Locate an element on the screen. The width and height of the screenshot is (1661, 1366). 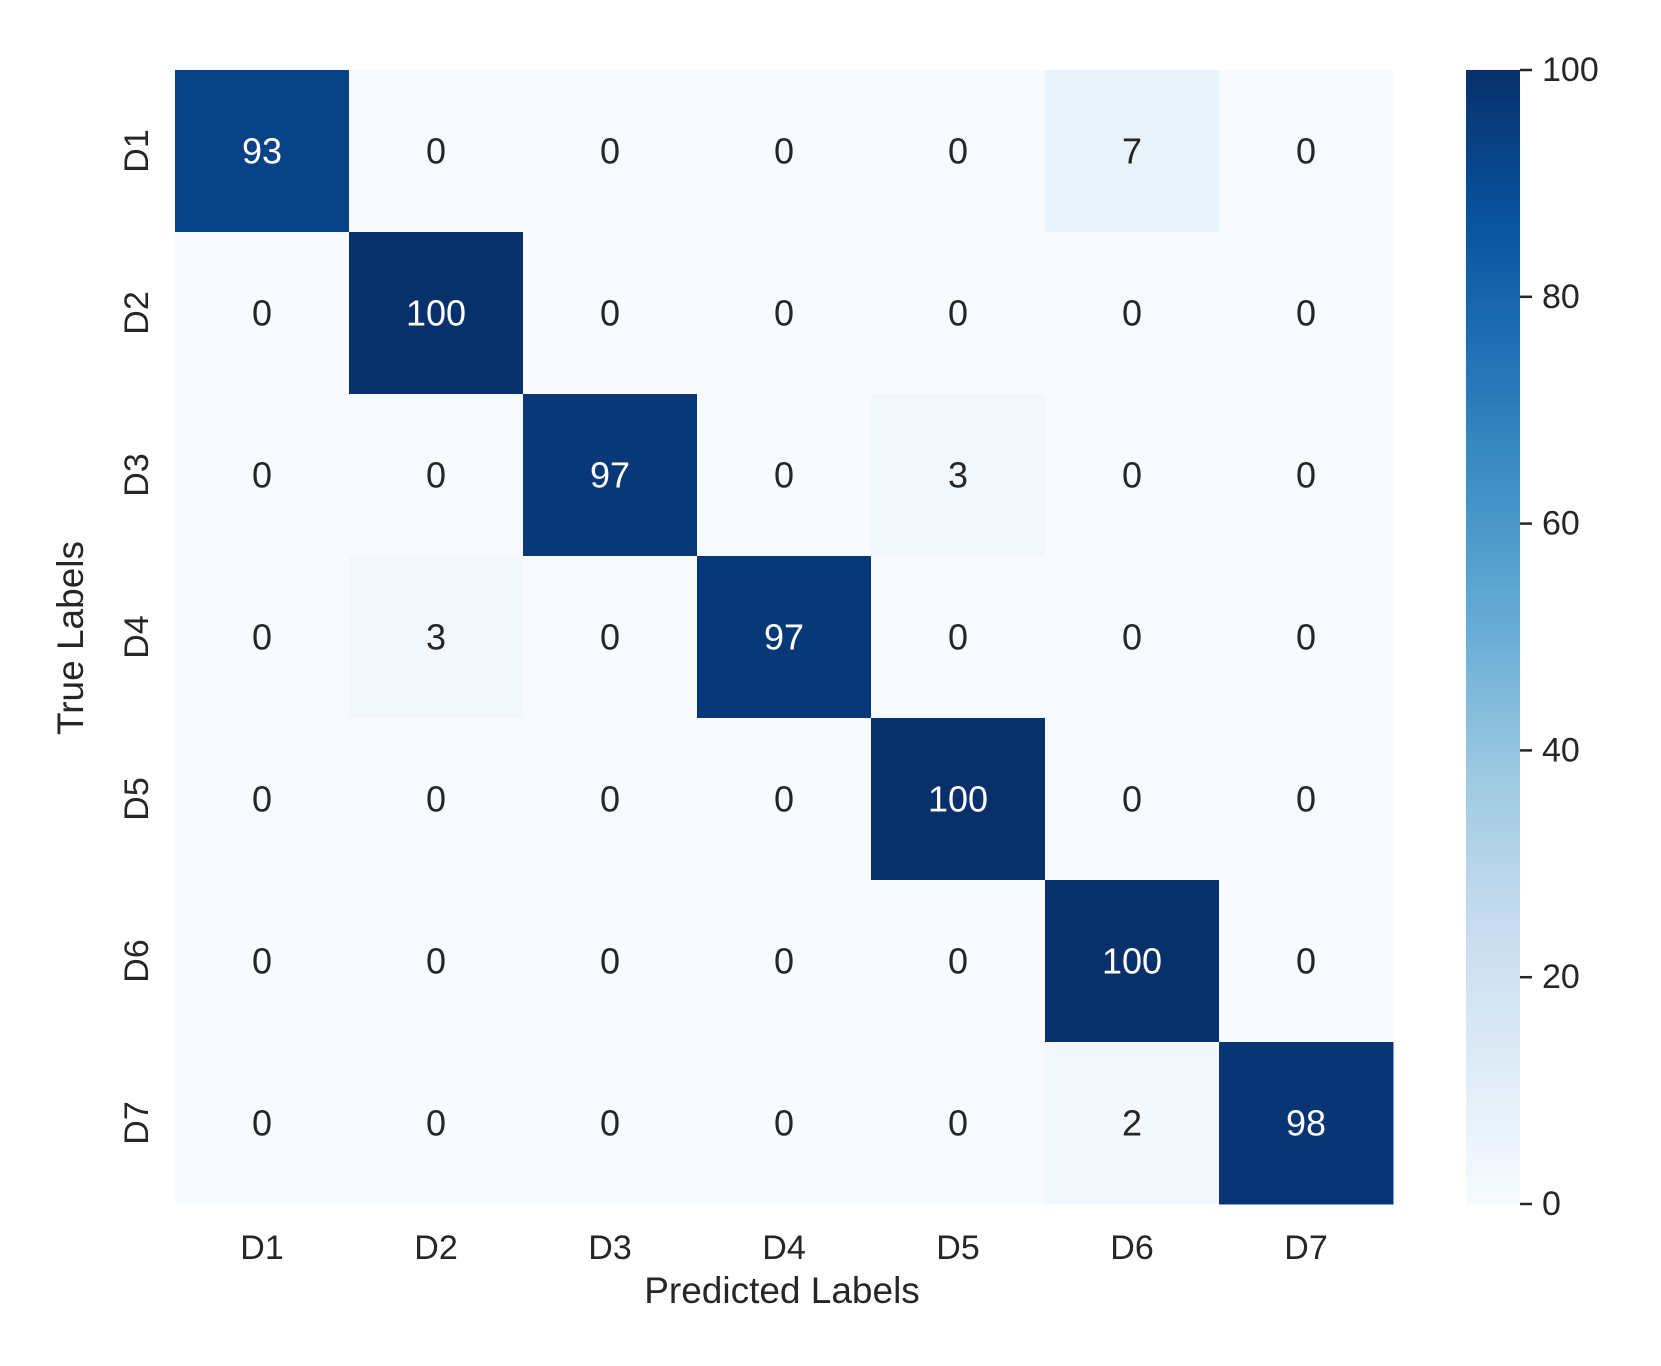
x-tick-label: D2 is located at coordinates (435, 1248).